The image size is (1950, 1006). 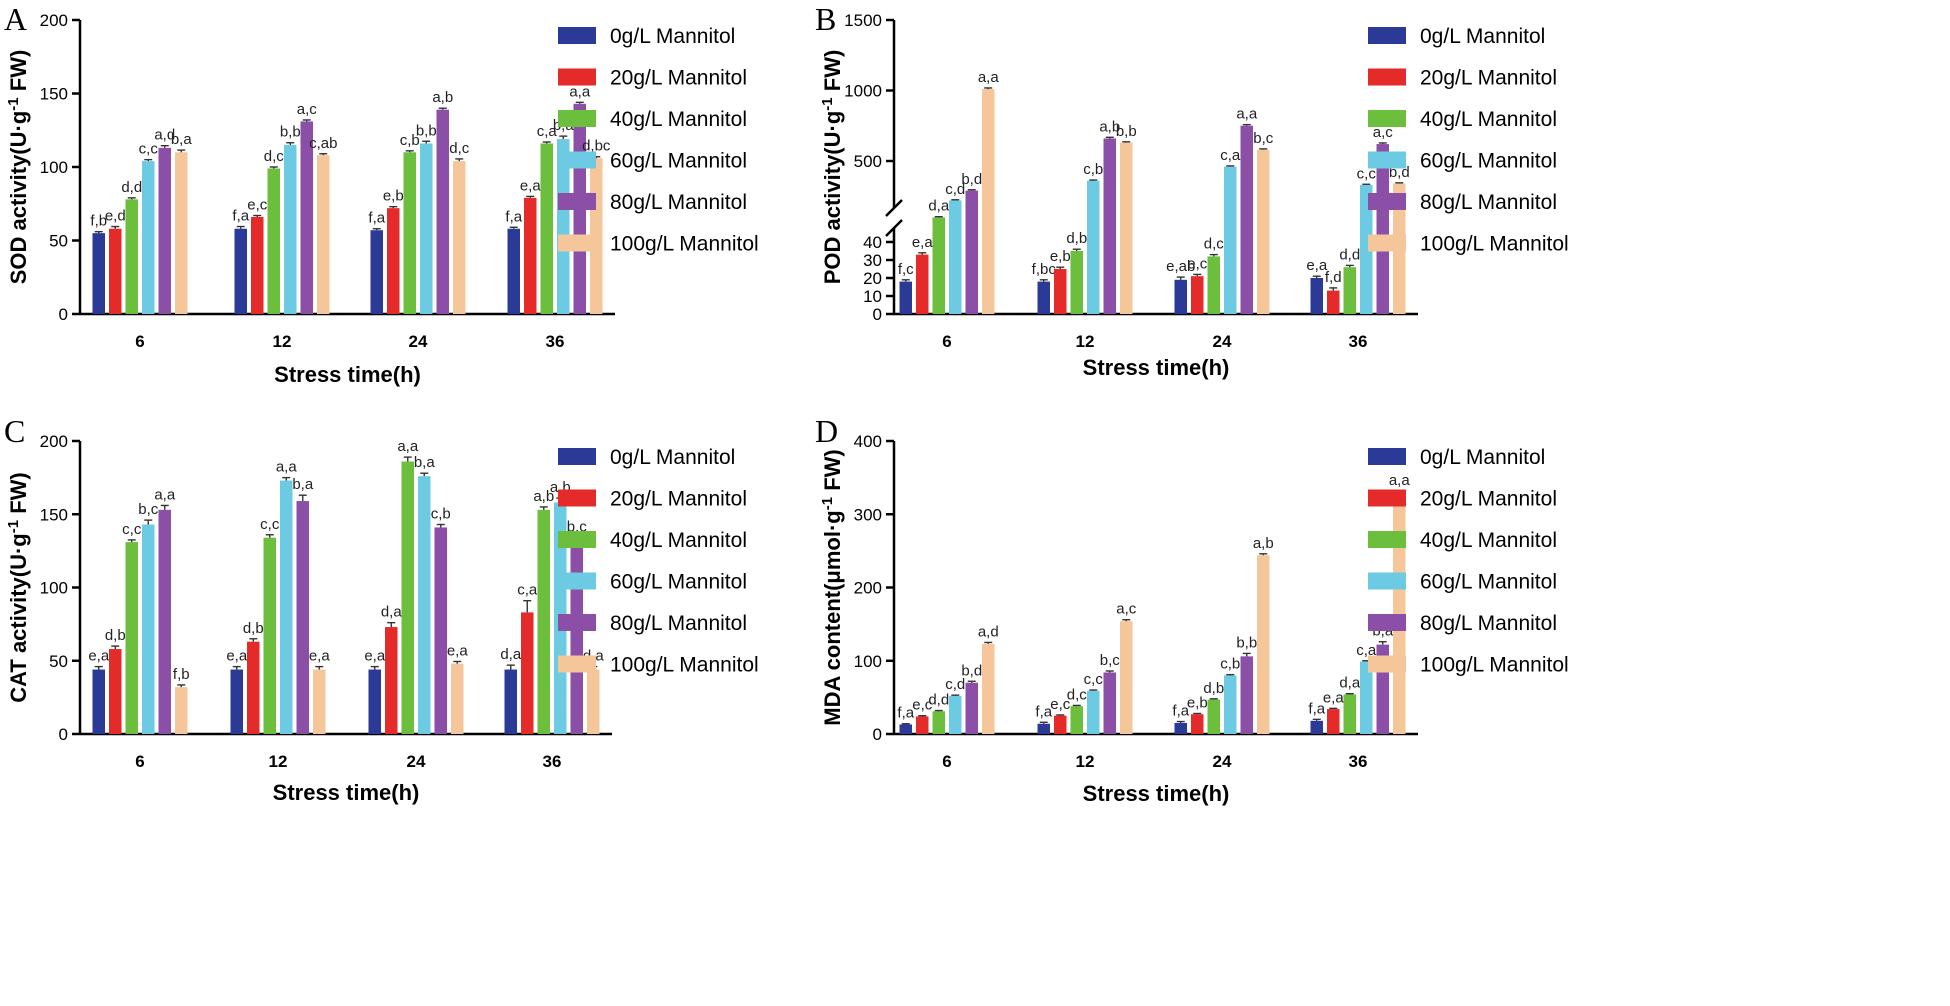 I want to click on significance-label: f,d, so click(x=1333, y=277).